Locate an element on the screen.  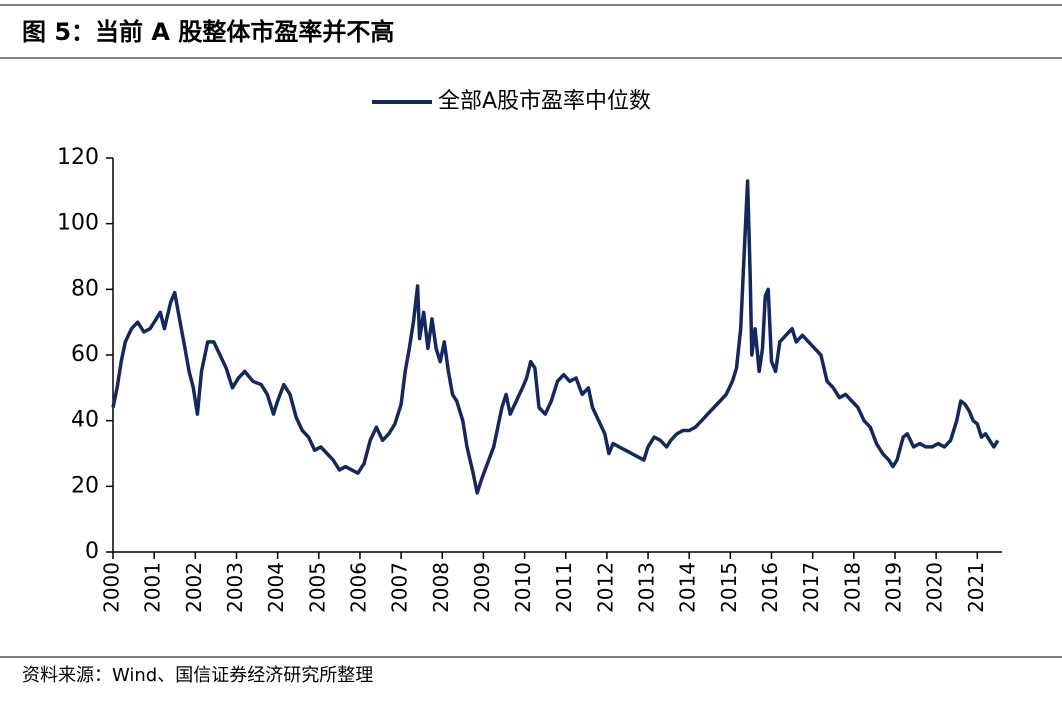
y-tick-label: 60 is located at coordinates (85, 354).